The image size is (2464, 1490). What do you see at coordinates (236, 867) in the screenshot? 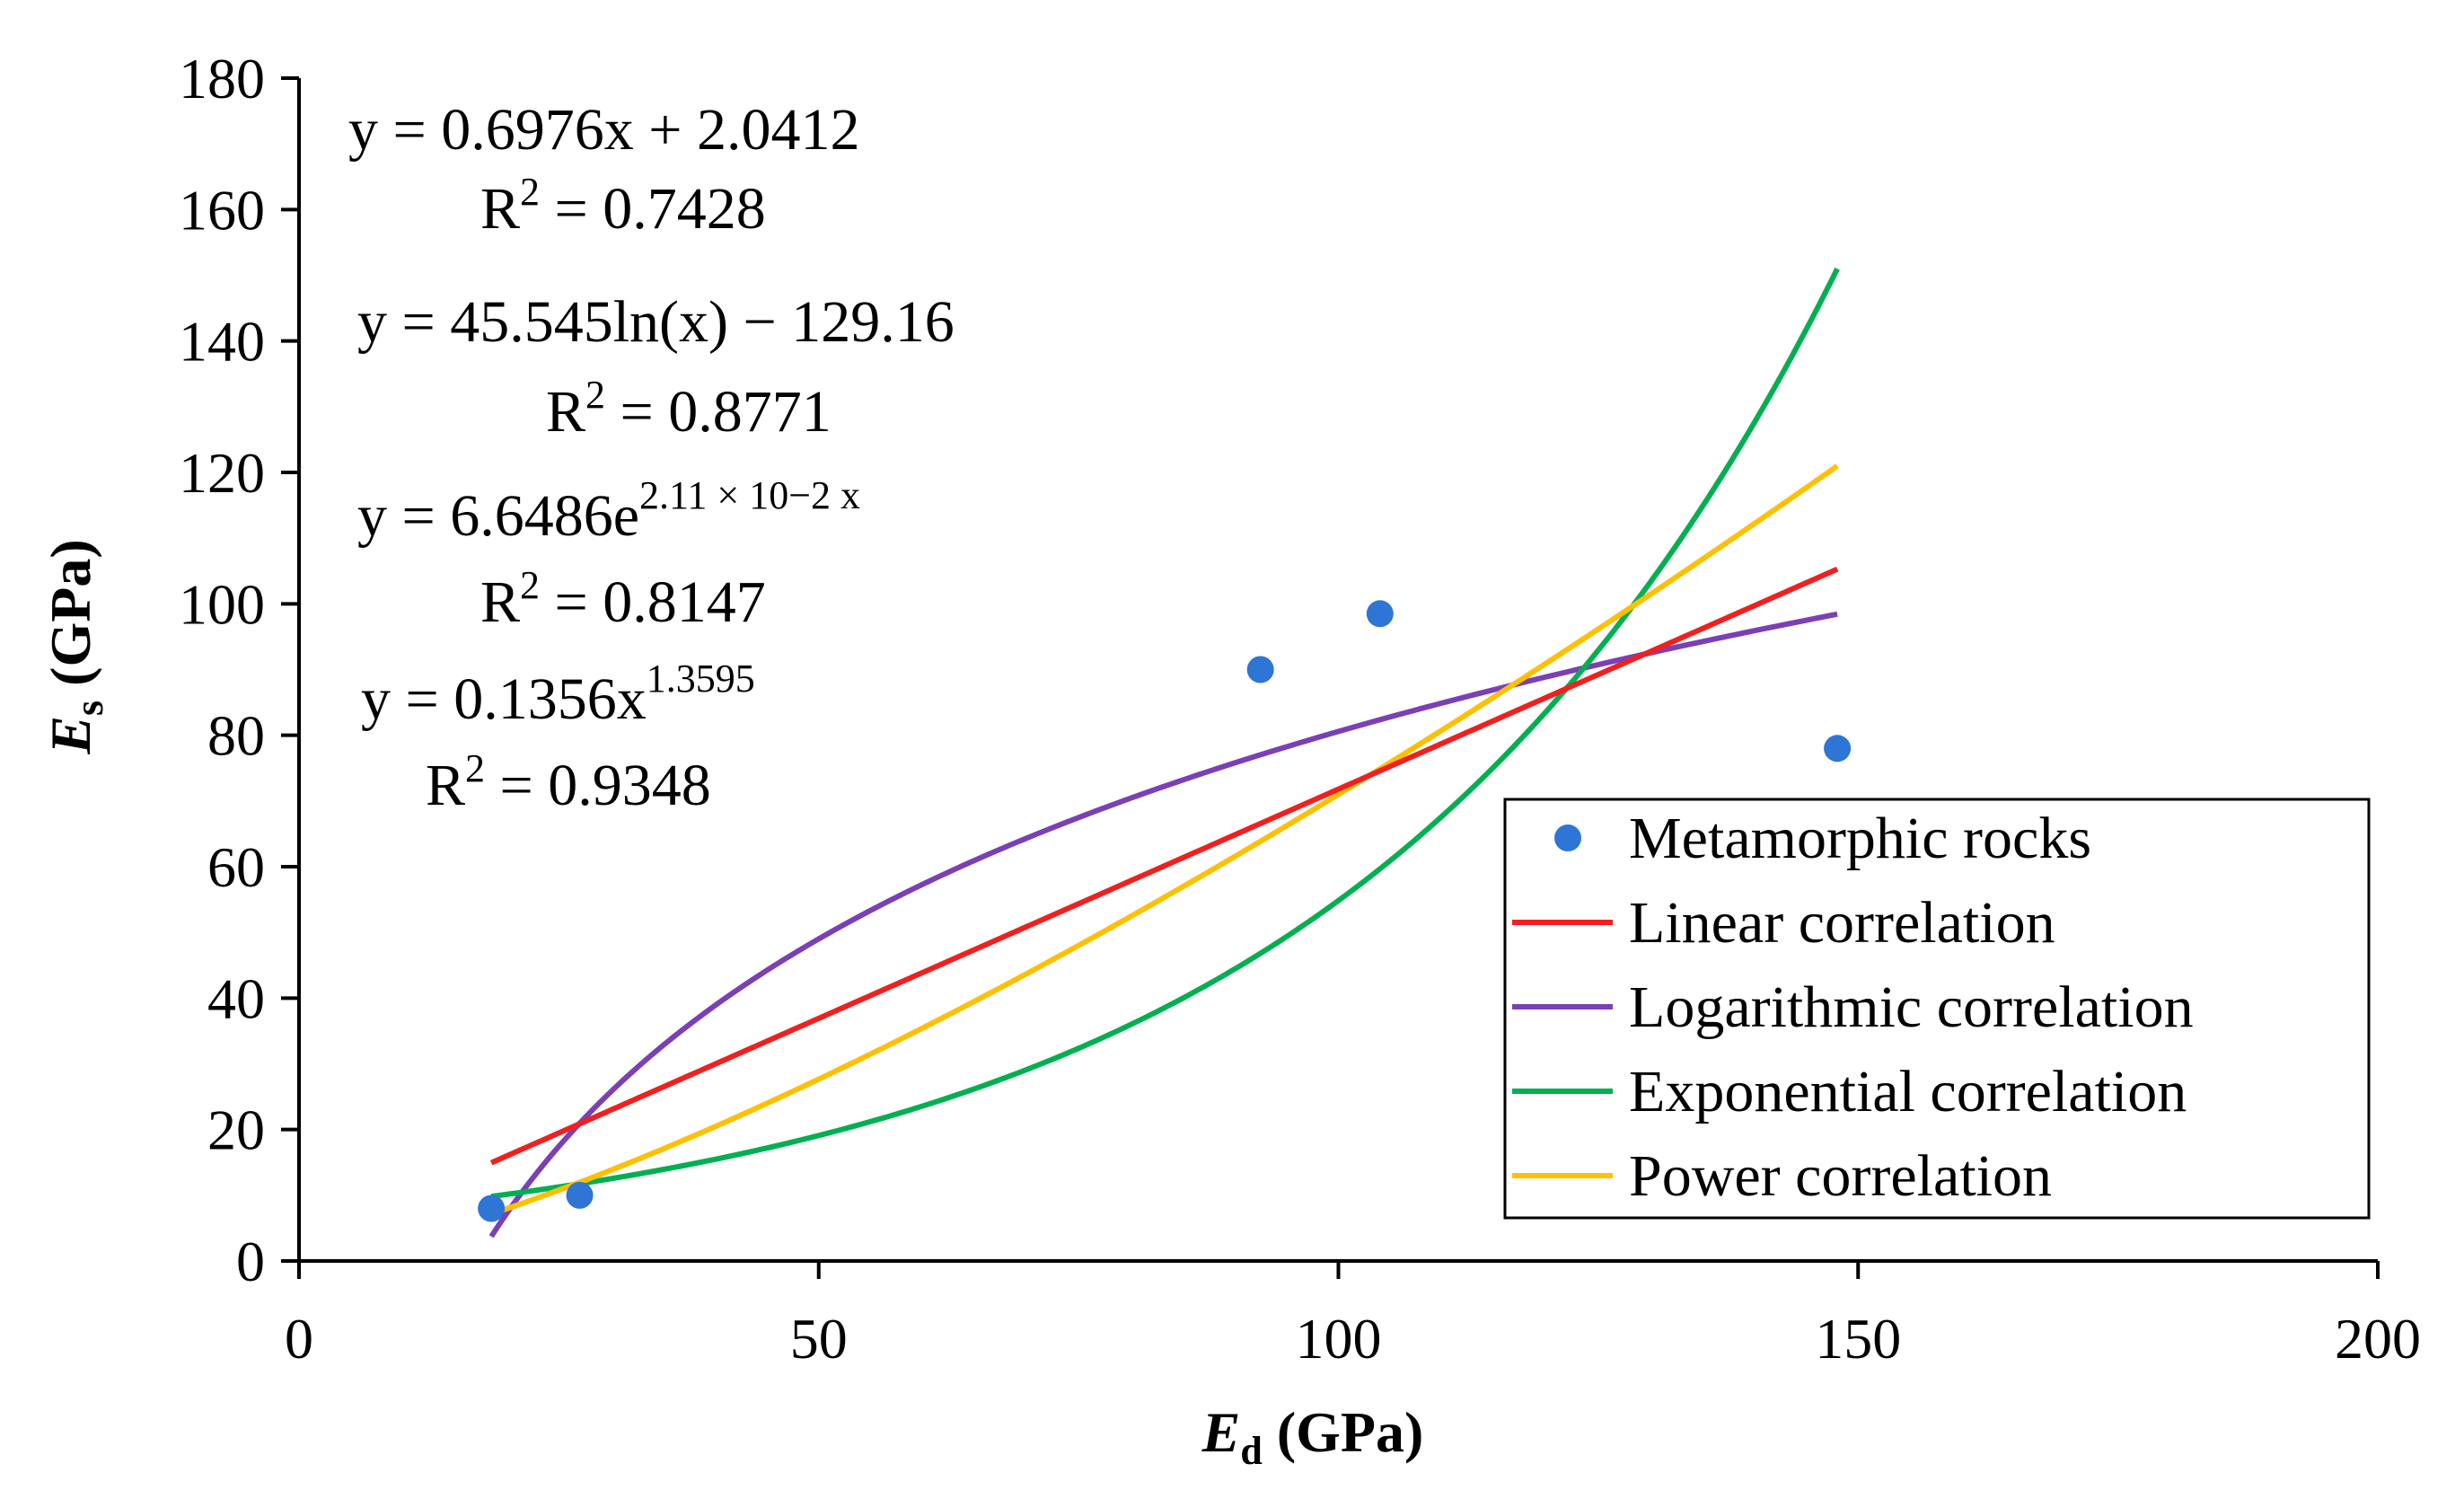
I see `y-tick-label: 60` at bounding box center [236, 867].